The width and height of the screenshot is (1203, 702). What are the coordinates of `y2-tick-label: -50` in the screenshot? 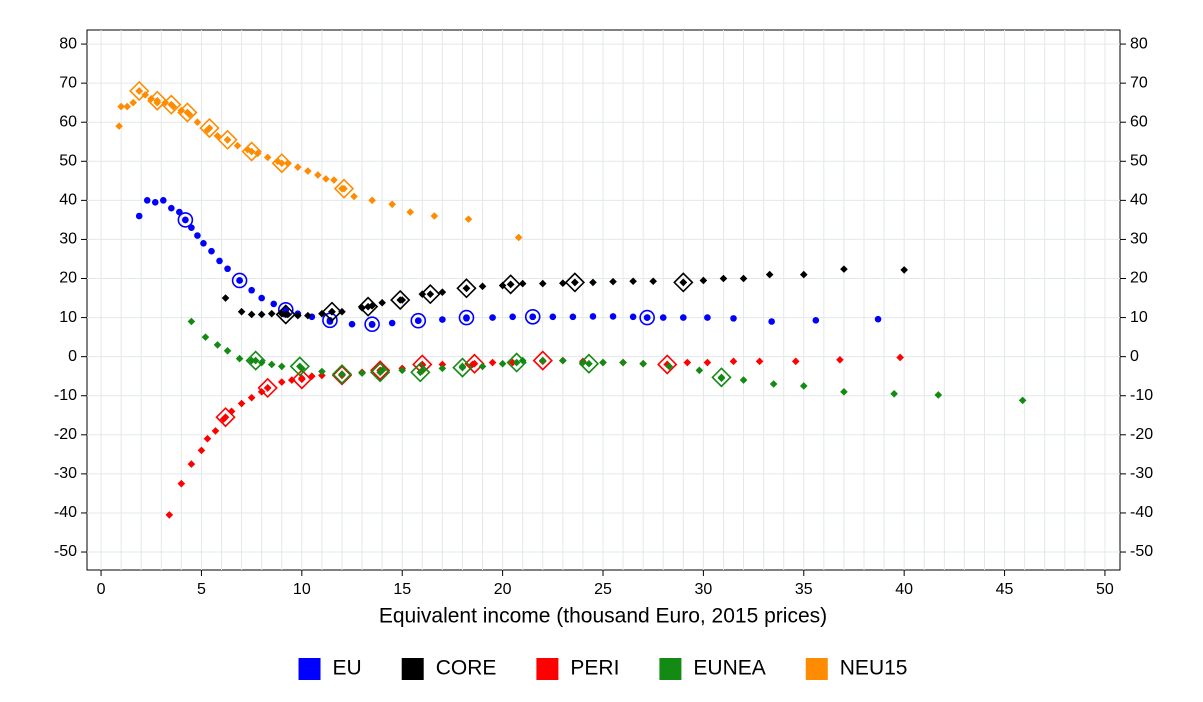 It's located at (1141, 551).